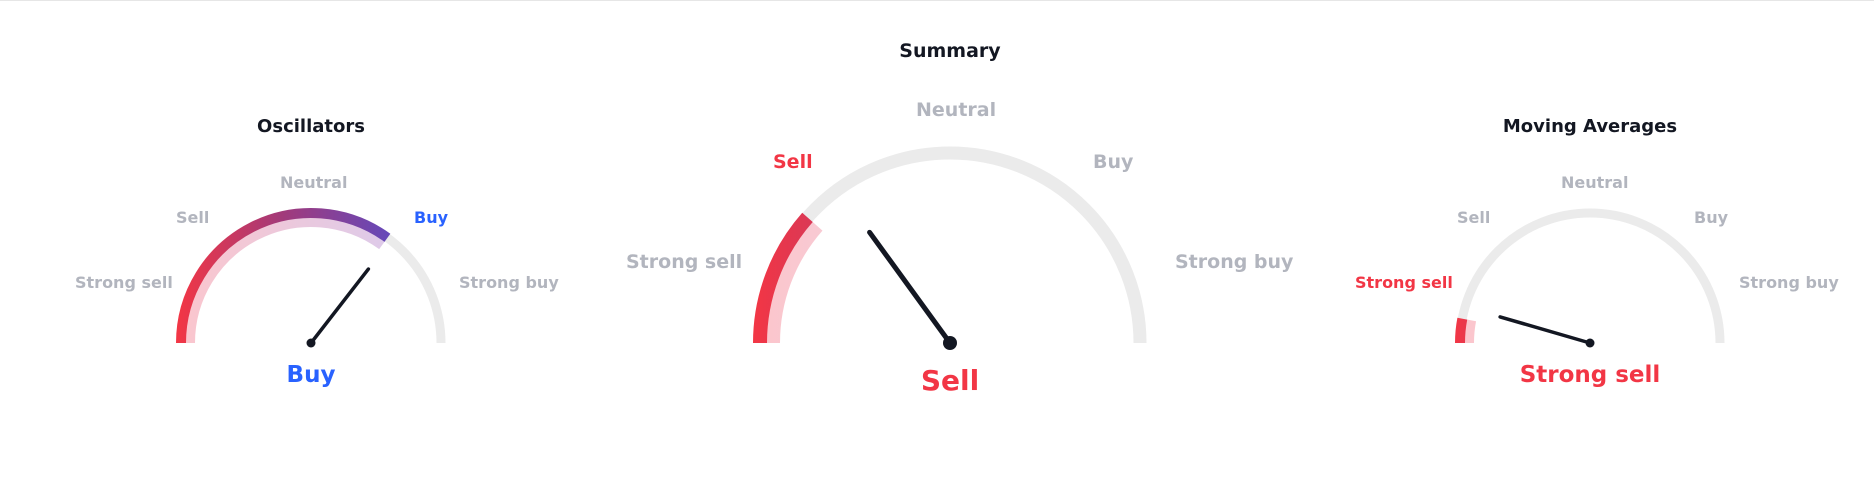 Image resolution: width=1874 pixels, height=500 pixels. What do you see at coordinates (1470, 331) in the screenshot?
I see `moving-averages-fill-light` at bounding box center [1470, 331].